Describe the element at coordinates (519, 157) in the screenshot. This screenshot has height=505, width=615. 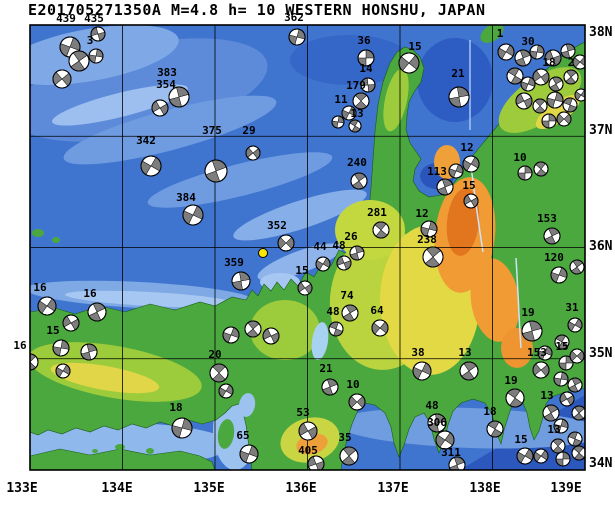
I see `event-number-label: 10` at that location.